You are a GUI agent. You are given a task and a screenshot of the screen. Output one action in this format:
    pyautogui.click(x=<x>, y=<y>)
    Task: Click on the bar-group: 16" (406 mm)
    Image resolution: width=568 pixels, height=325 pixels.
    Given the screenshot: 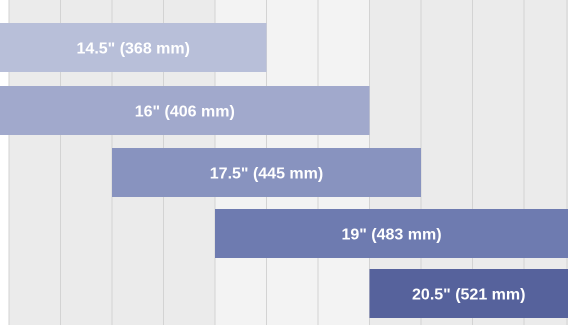 What is the action you would take?
    pyautogui.click(x=185, y=110)
    